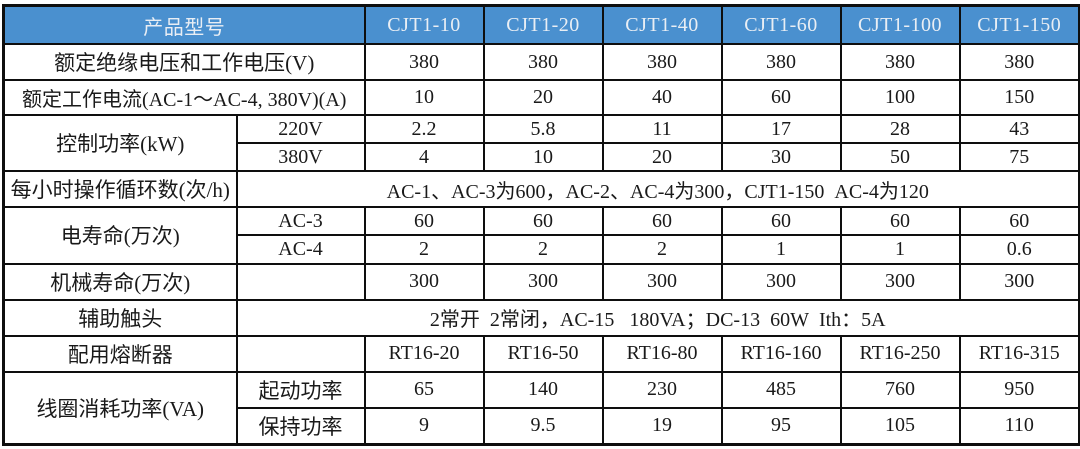  I want to click on spec-cell: 50, so click(900, 157).